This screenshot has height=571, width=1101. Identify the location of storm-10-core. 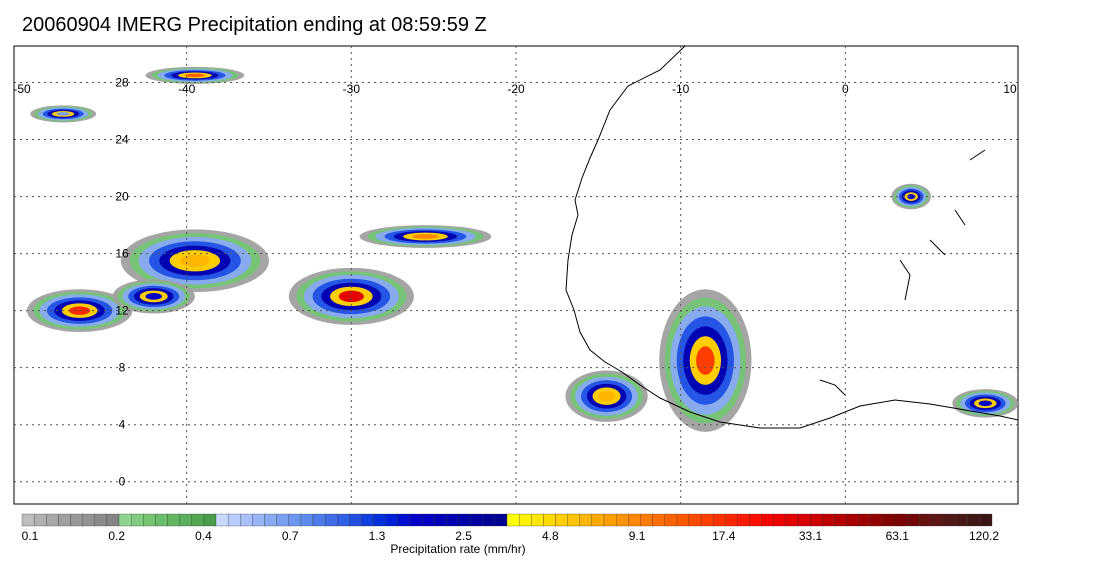
(63, 114).